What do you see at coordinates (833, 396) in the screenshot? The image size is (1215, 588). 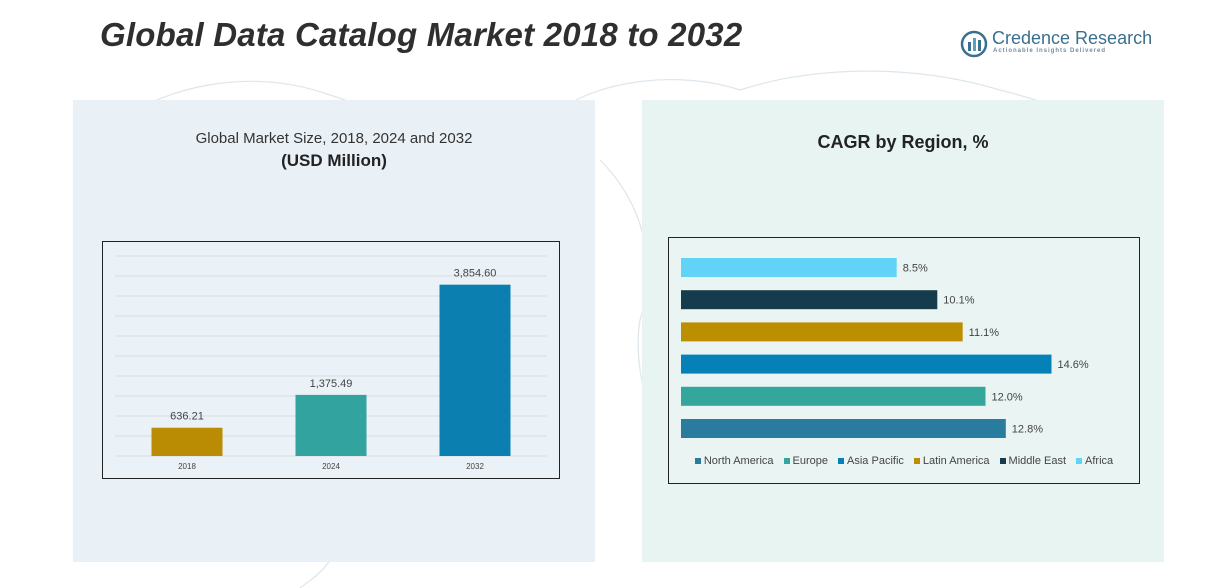 I see `bar-europe` at bounding box center [833, 396].